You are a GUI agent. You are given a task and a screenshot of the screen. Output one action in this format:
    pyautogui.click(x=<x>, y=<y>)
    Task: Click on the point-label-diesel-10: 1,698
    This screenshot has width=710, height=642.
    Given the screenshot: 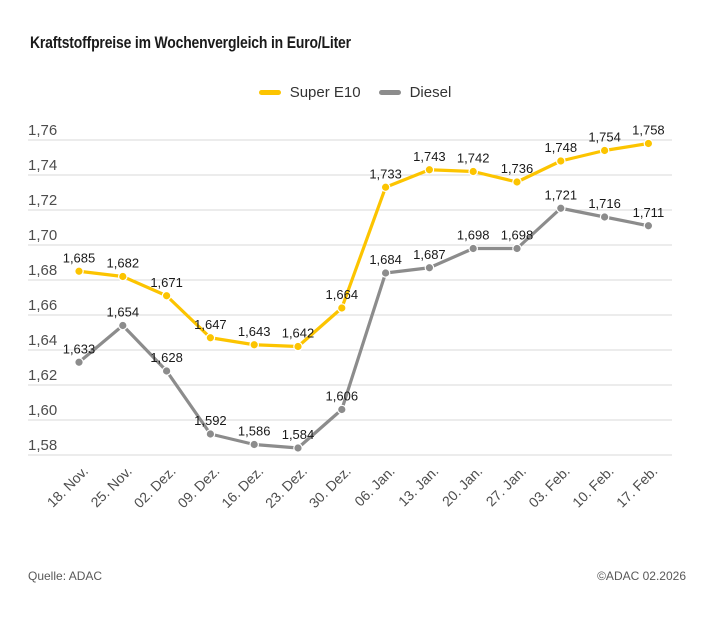 What is the action you would take?
    pyautogui.click(x=517, y=235)
    